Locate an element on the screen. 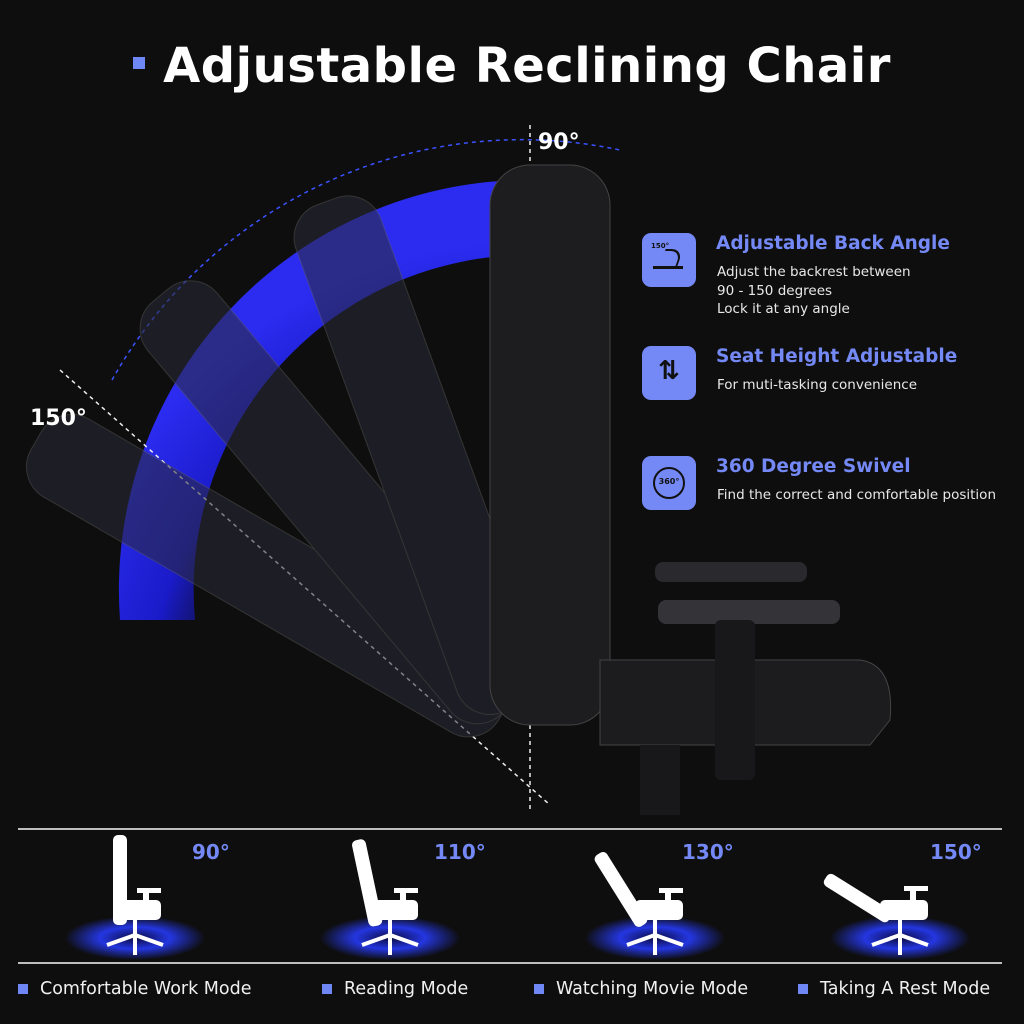 This screenshot has width=1024, height=1024. mode-angle-130: 130° is located at coordinates (708, 852).